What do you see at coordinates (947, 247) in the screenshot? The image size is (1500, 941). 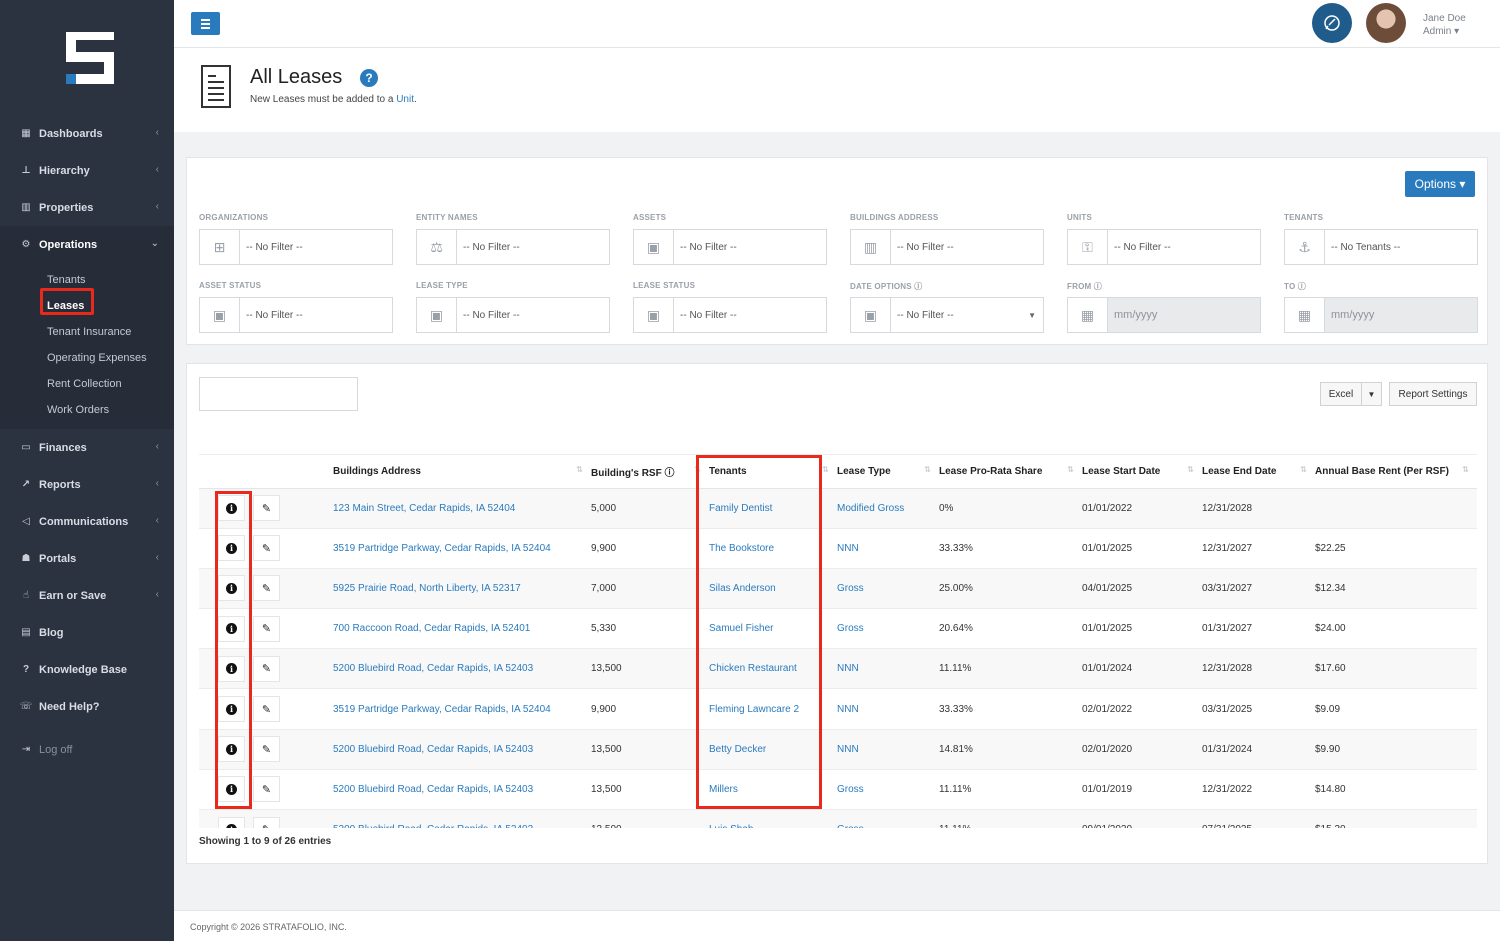 I see `filter-select: ▥ -- No Filter --` at bounding box center [947, 247].